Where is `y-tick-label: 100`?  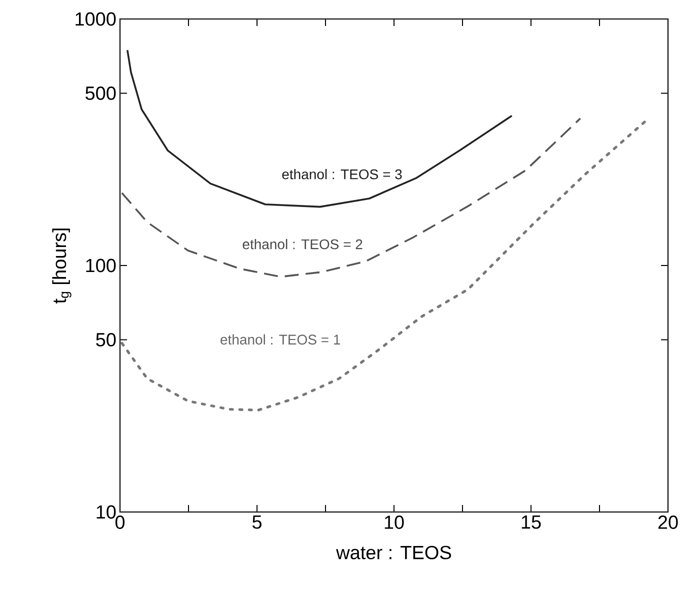 y-tick-label: 100 is located at coordinates (101, 265).